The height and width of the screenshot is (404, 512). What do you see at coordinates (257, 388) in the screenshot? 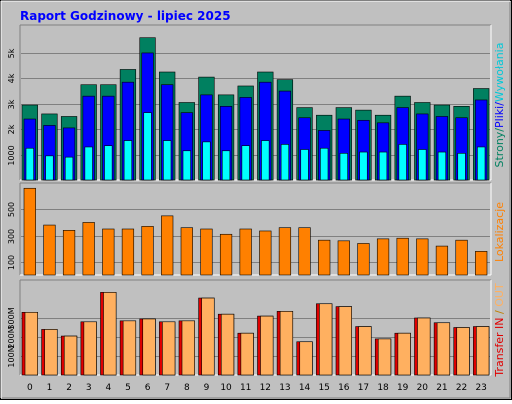
I see `x-axis-labels: 0 1 2 3 4 5 6 7 8 9 10 11 12 13 14 15 16 17 18 19 20 21 22 23` at bounding box center [257, 388].